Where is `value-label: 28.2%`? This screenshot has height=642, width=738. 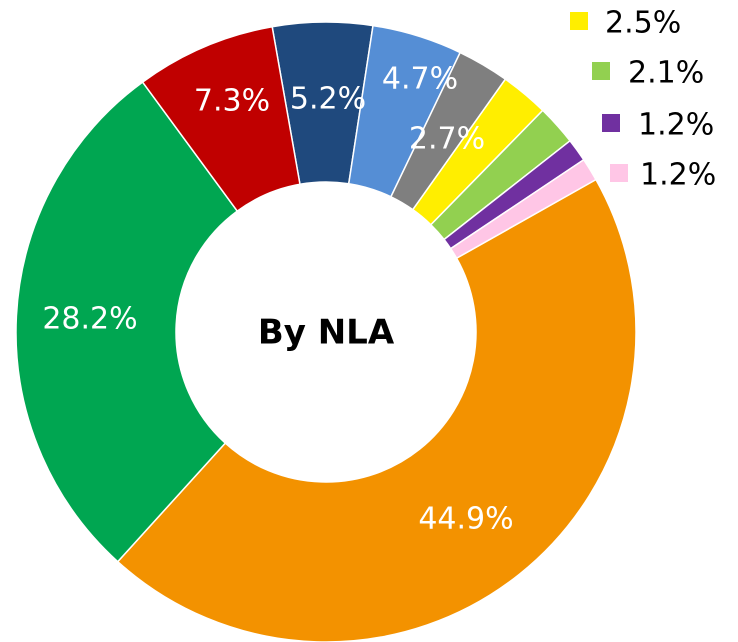
value-label: 28.2% is located at coordinates (89, 319).